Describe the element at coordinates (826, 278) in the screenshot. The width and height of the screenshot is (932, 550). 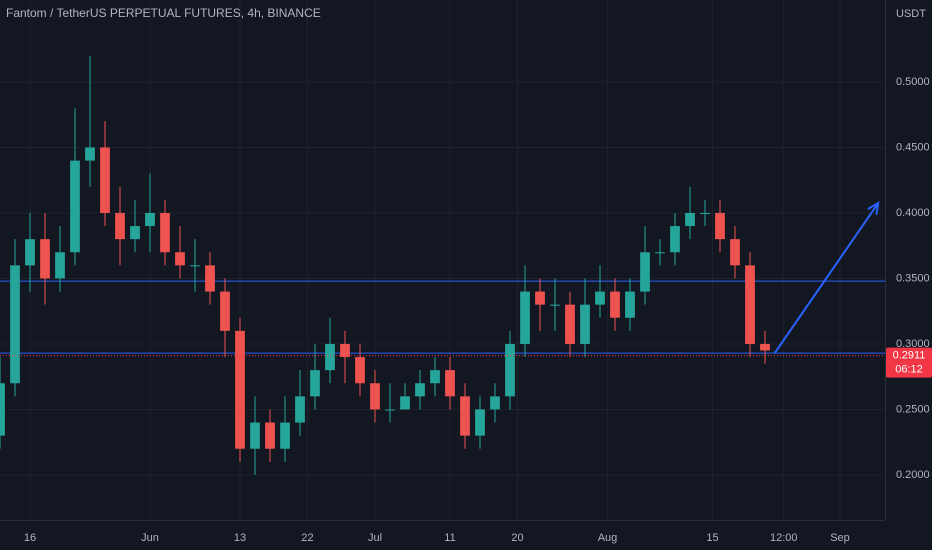
I see `arrow-line` at that location.